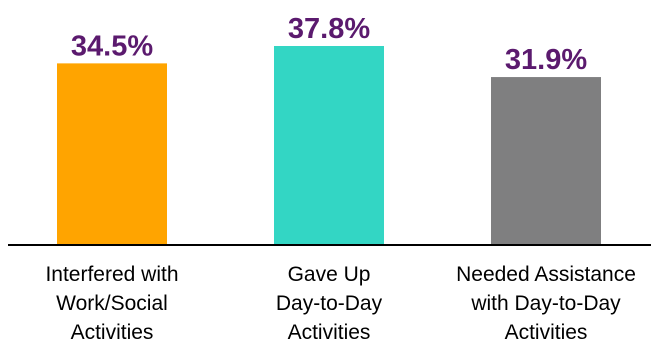 The image size is (651, 339). What do you see at coordinates (112, 303) in the screenshot?
I see `category-label-1-line-2: Work/Social` at bounding box center [112, 303].